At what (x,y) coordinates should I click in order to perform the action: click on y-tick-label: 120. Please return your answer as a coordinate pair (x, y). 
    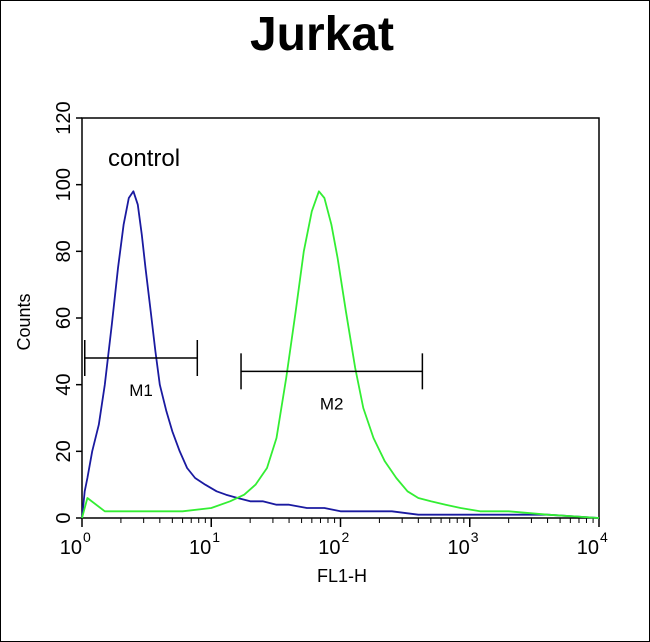
    Looking at the image, I should click on (64, 117).